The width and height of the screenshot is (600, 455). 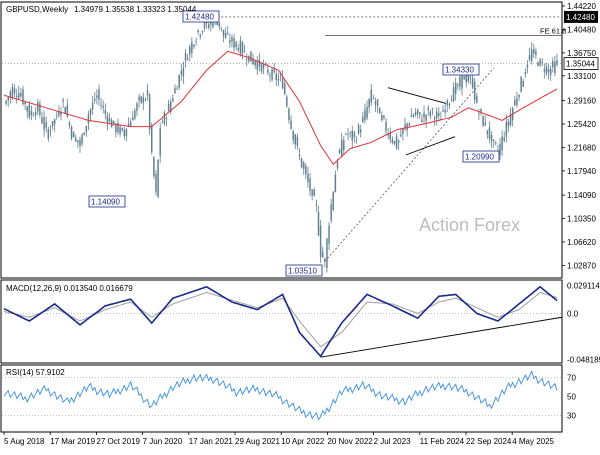 I want to click on triangle-lower, so click(x=430, y=146).